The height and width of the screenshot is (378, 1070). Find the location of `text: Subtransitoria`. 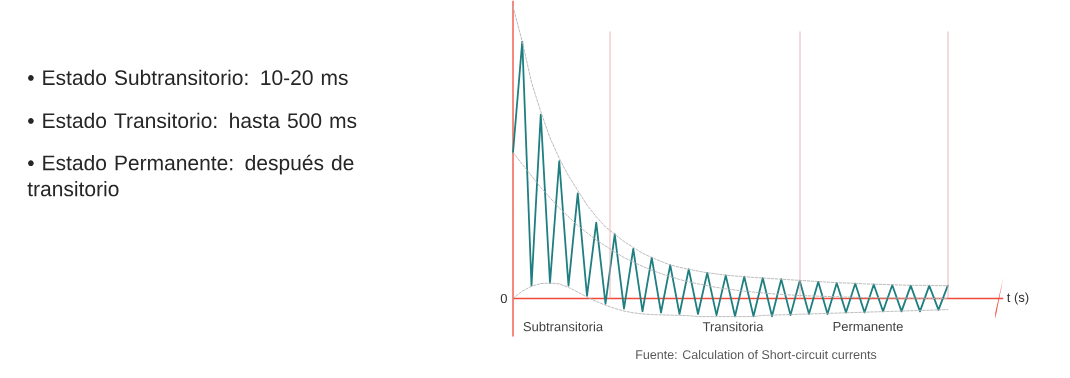

text: Subtransitoria is located at coordinates (563, 326).